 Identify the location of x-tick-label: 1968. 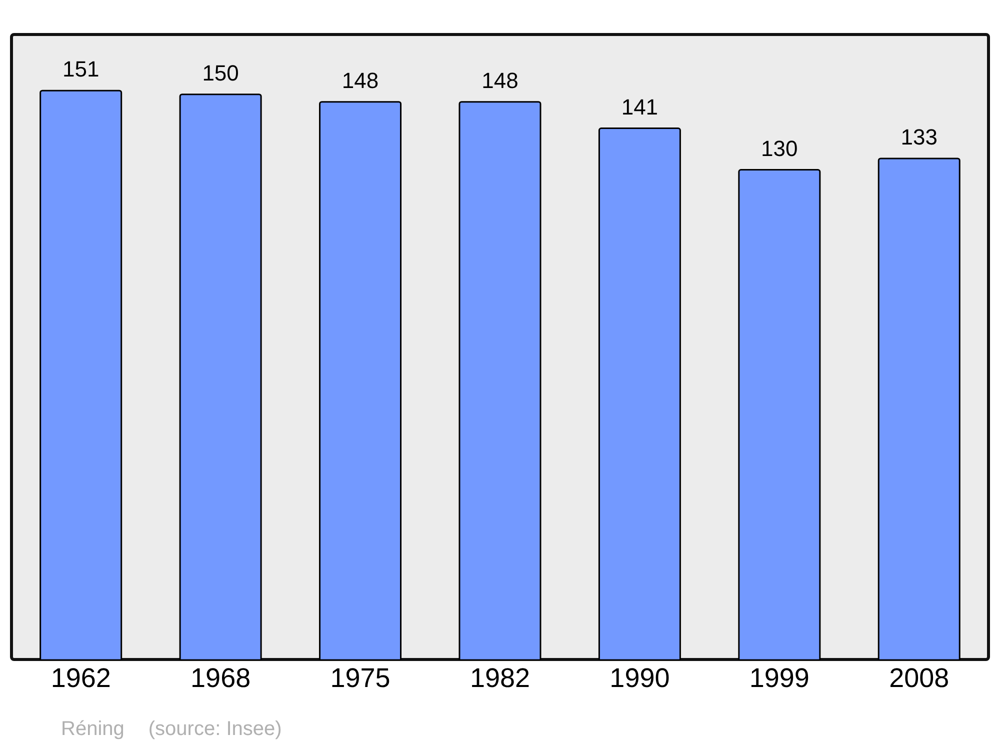
(220, 678).